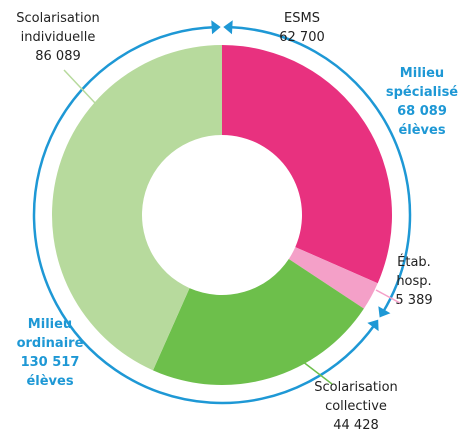 This screenshot has width=459, height=442. What do you see at coordinates (422, 111) in the screenshot?
I see `group-value: 68 089` at bounding box center [422, 111].